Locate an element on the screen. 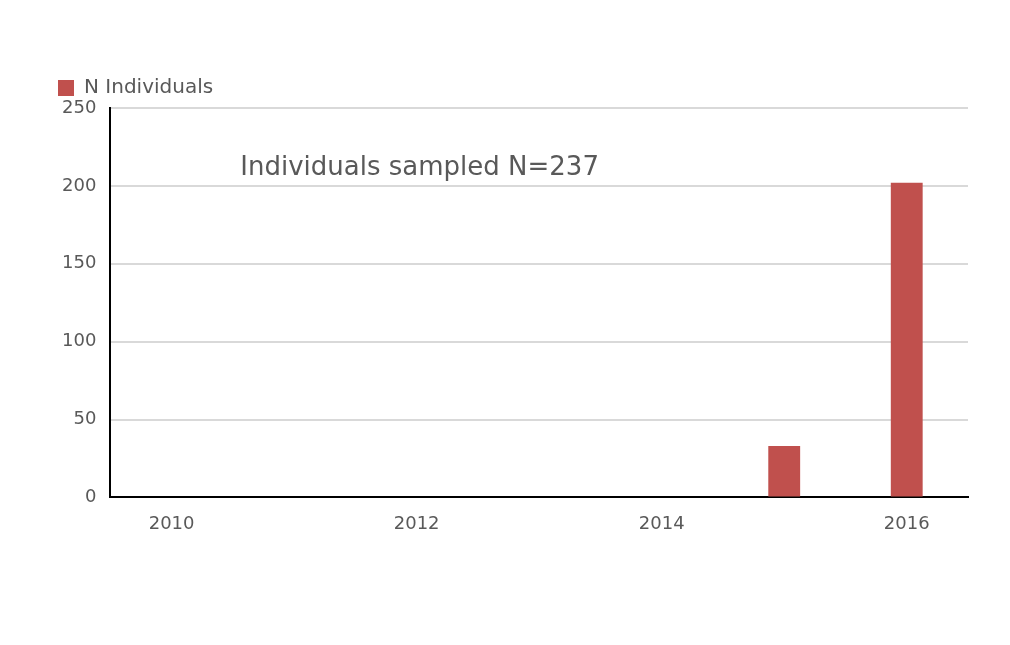 The height and width of the screenshot is (645, 1010). x-tick-label: 2012 is located at coordinates (416, 522).